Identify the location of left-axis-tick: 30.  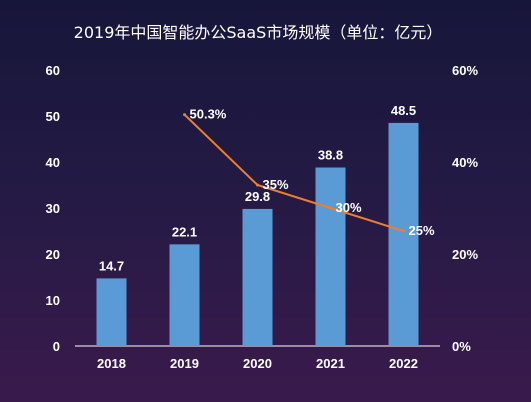
(53, 208).